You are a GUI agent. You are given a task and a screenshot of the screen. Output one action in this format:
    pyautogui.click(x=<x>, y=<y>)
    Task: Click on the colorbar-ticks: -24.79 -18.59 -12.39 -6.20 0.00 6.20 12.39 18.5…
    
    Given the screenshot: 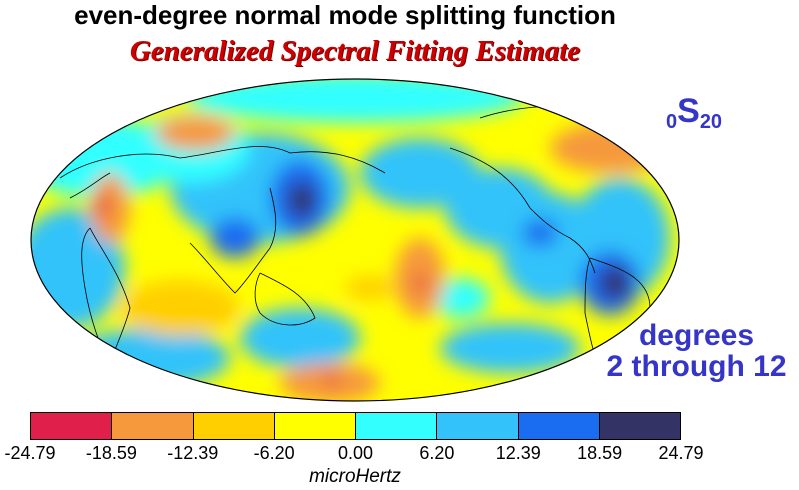 What is the action you would take?
    pyautogui.click(x=399, y=454)
    